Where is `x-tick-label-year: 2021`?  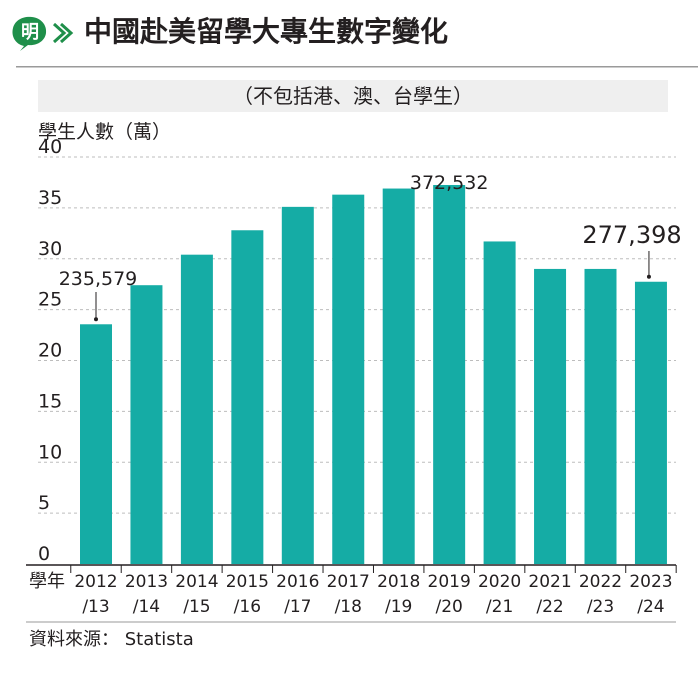
x-tick-label-year: 2021 is located at coordinates (549, 582).